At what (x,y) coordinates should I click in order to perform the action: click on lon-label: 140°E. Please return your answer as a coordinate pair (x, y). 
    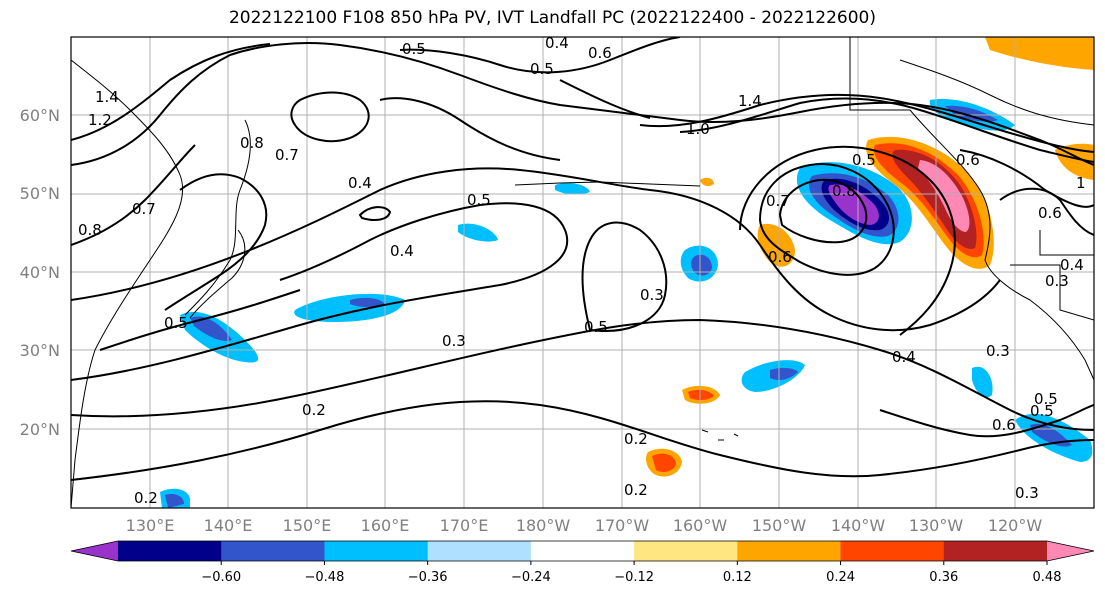
    Looking at the image, I should click on (228, 525).